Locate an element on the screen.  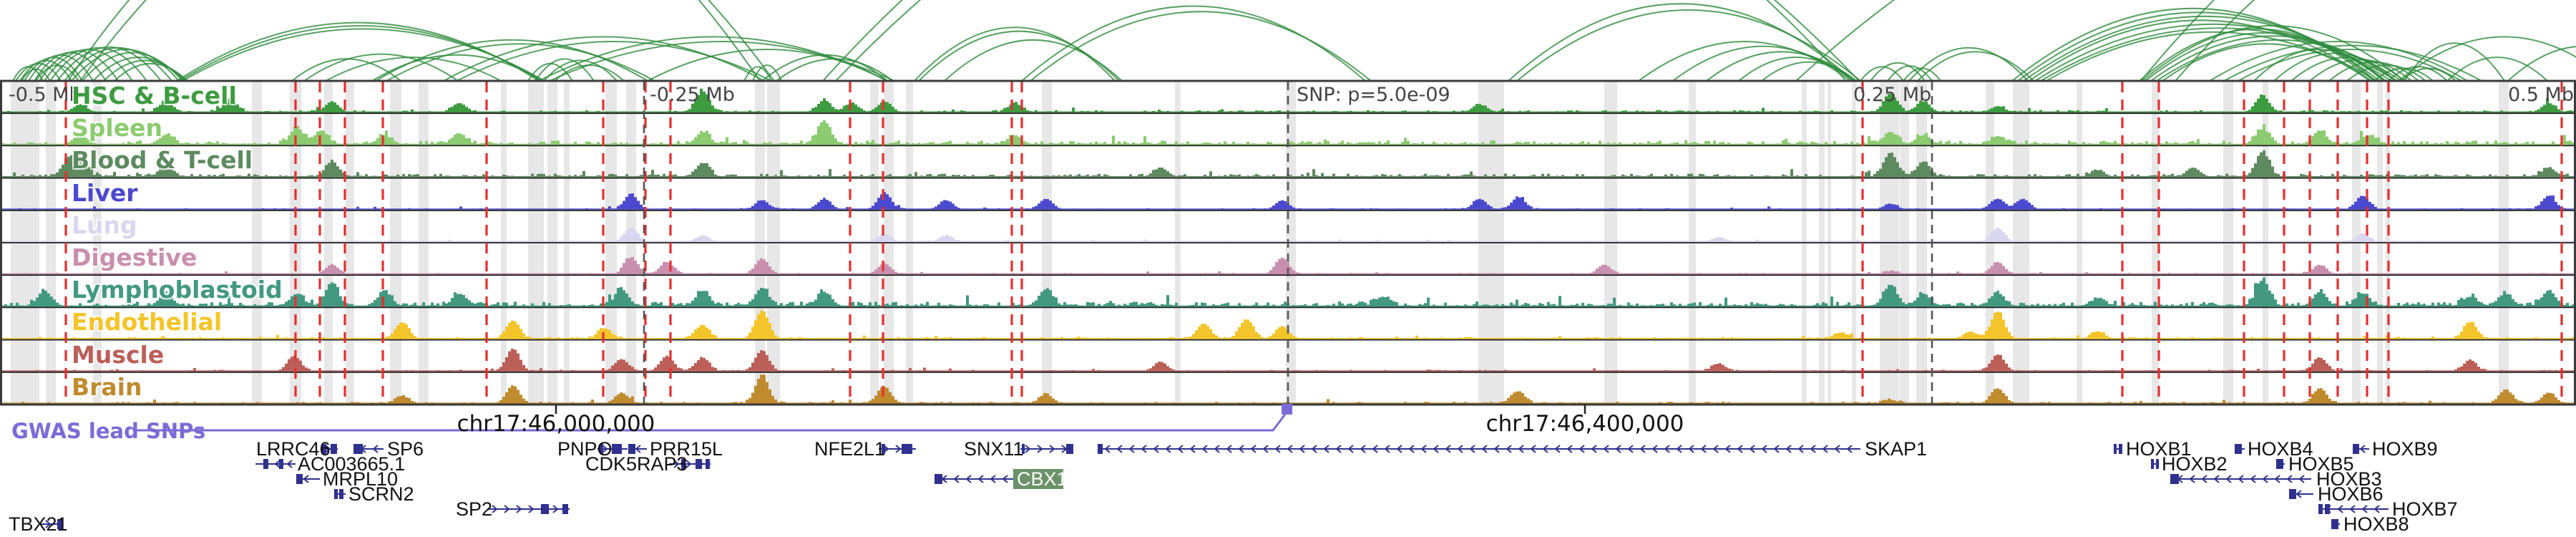
gene-prr15l: PRR15L is located at coordinates (675, 449).